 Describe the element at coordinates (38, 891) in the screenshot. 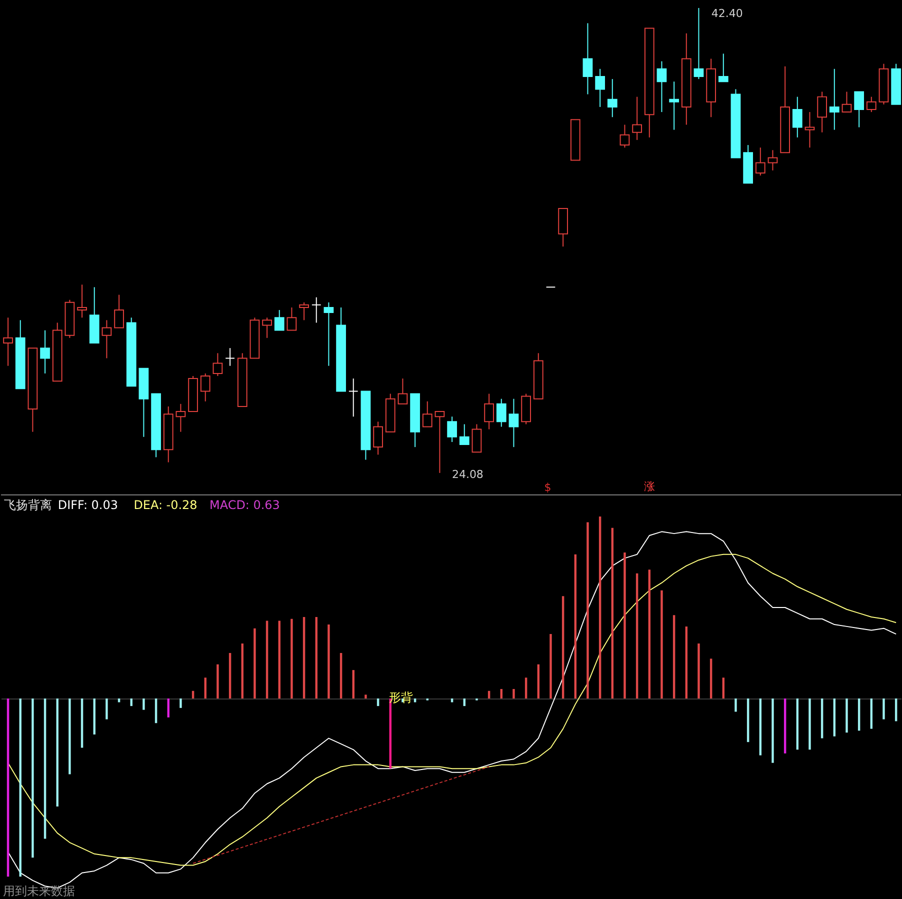

I see `annotation: 用到未来数据` at that location.